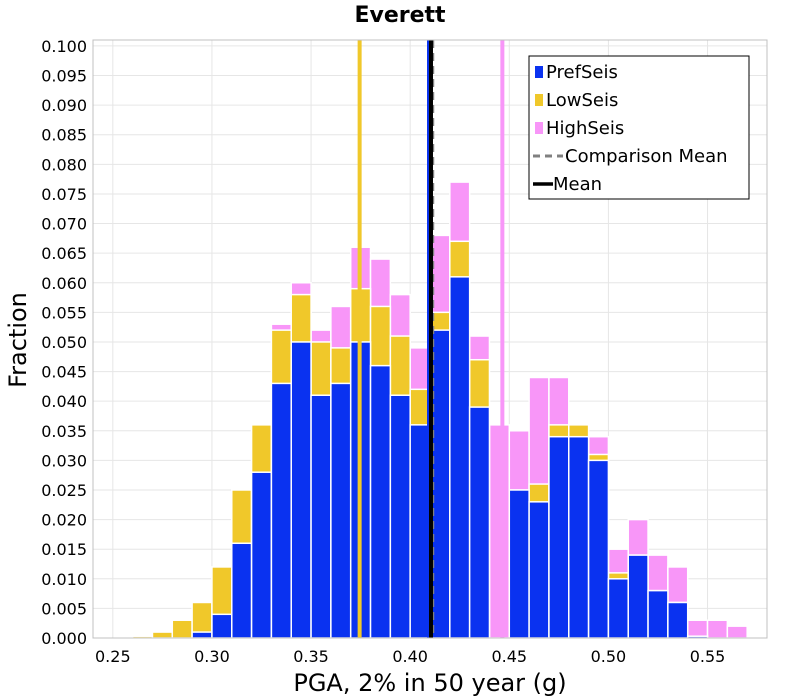 The width and height of the screenshot is (800, 700). Describe the element at coordinates (708, 656) in the screenshot. I see `x-tick-label: 0.55` at that location.